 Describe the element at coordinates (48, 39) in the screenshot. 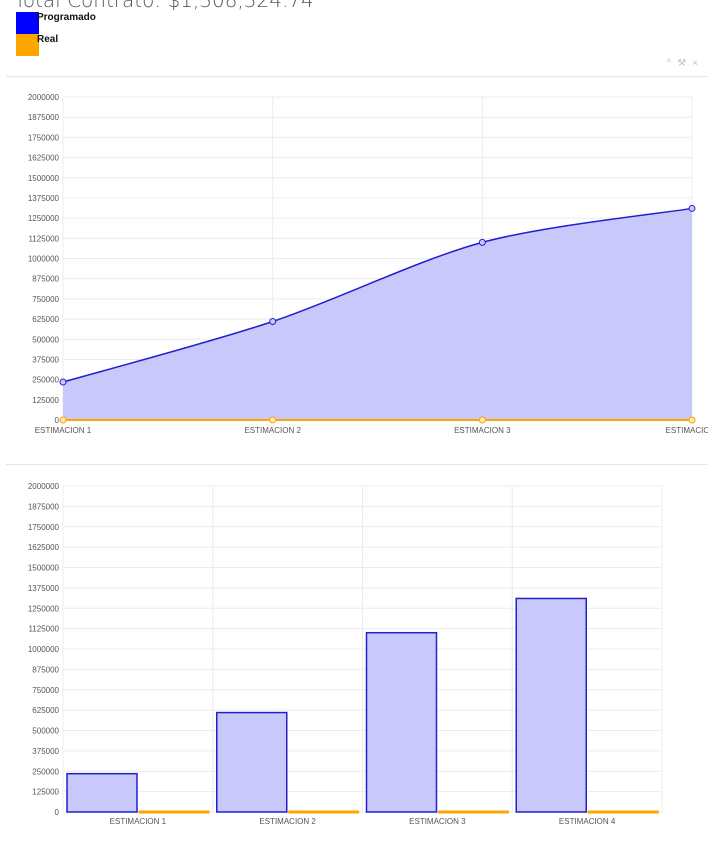

I see `legend-label-real: Real` at that location.